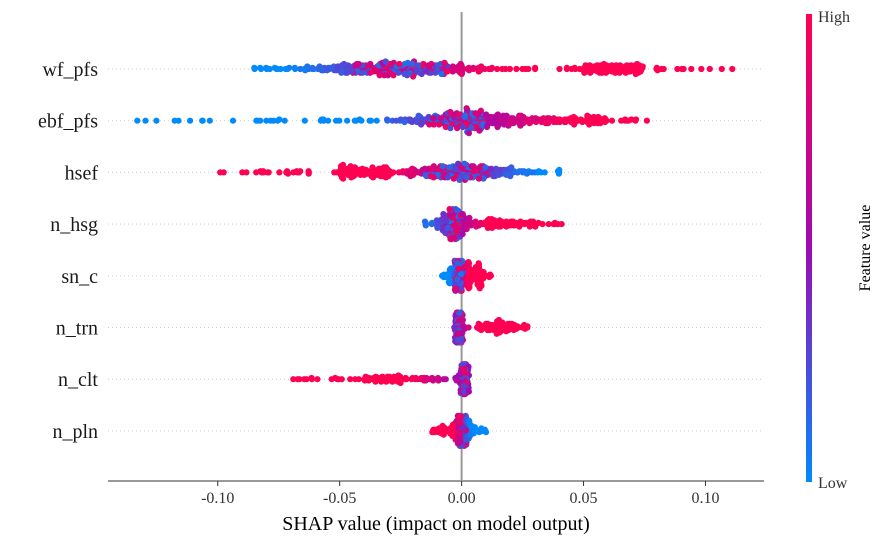 Image resolution: width=879 pixels, height=545 pixels. Describe the element at coordinates (79, 277) in the screenshot. I see `feature-label-sn-c: sn_c` at that location.